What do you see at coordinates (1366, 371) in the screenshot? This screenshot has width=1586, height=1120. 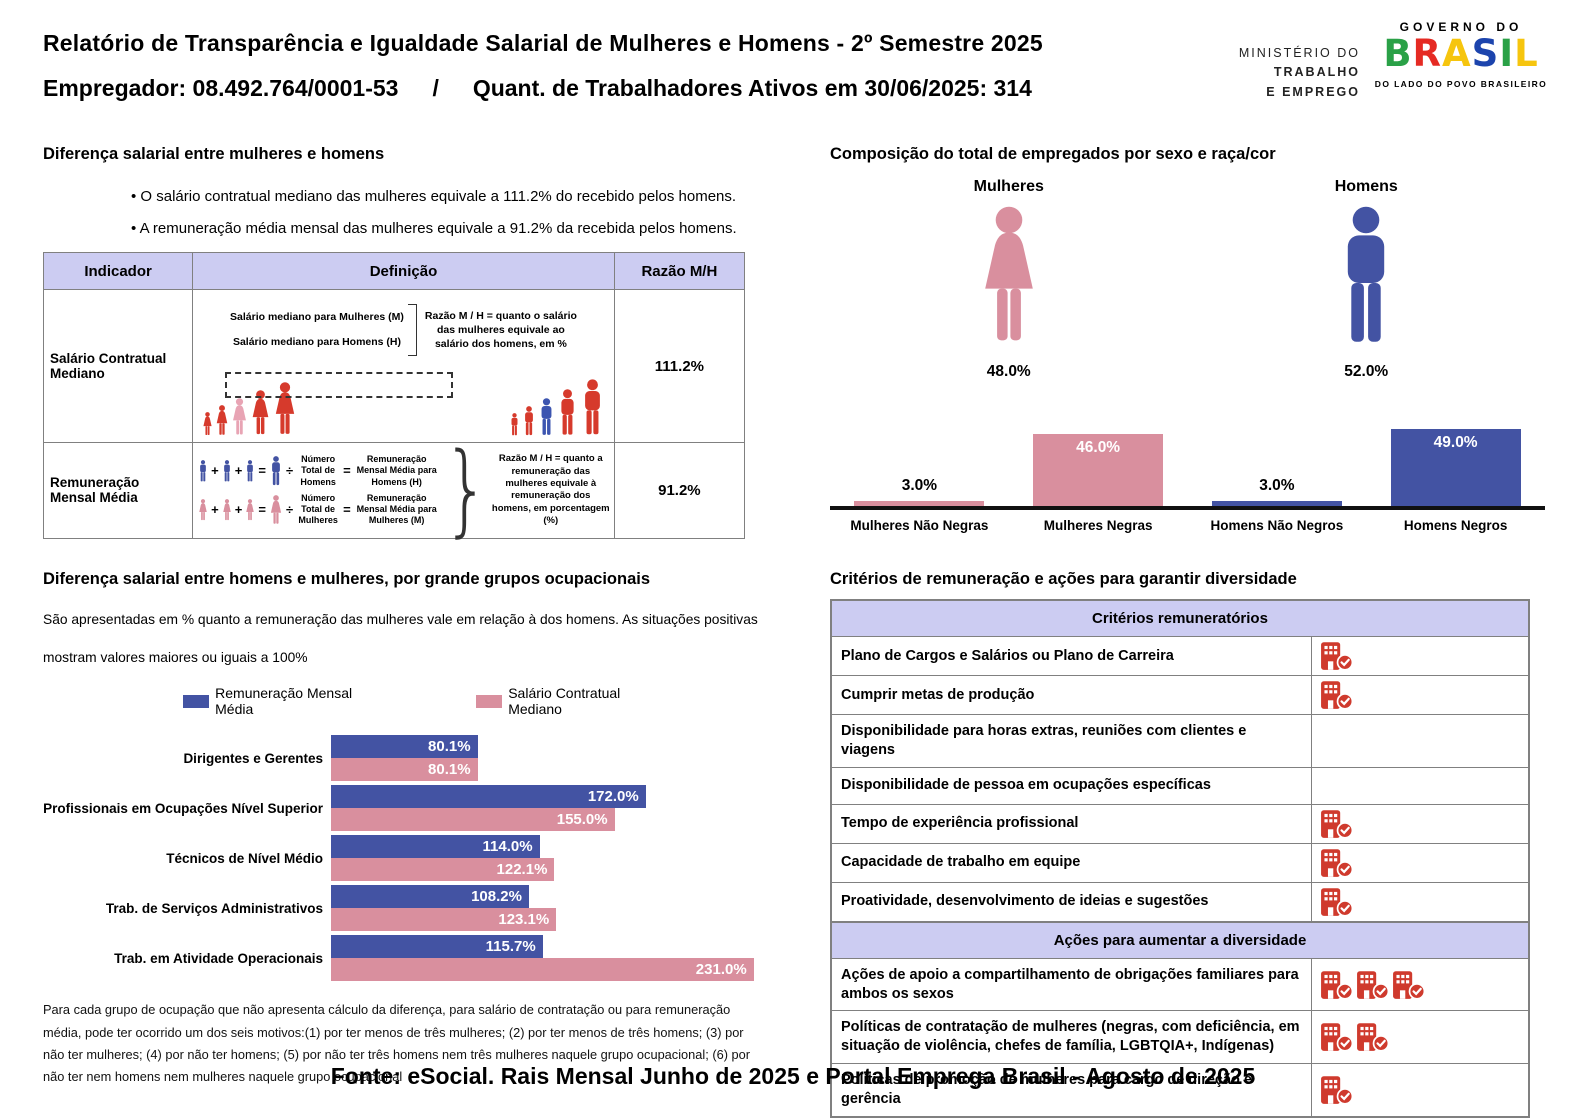 I see `men-percentage: 52.0%` at bounding box center [1366, 371].